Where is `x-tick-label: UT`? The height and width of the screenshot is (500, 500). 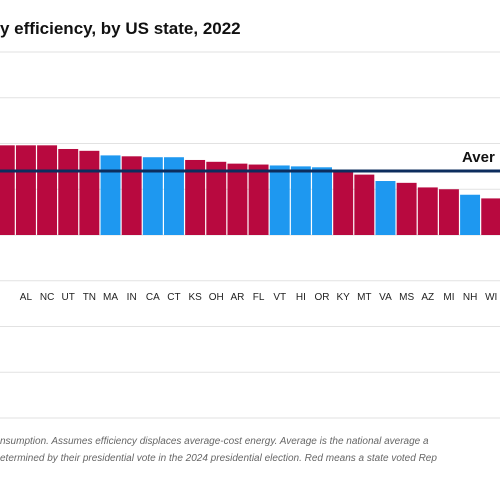
x-tick-label: UT is located at coordinates (68, 297).